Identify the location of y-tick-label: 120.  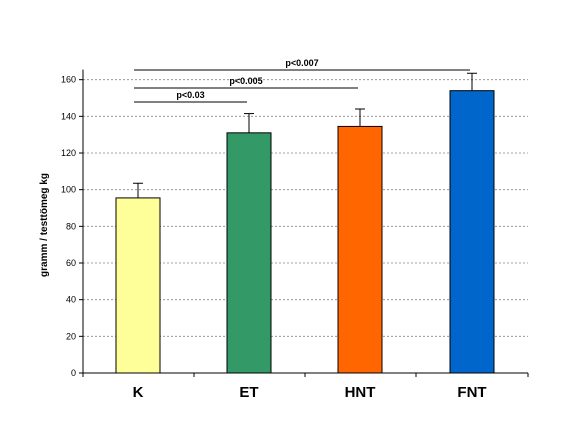
(68, 153).